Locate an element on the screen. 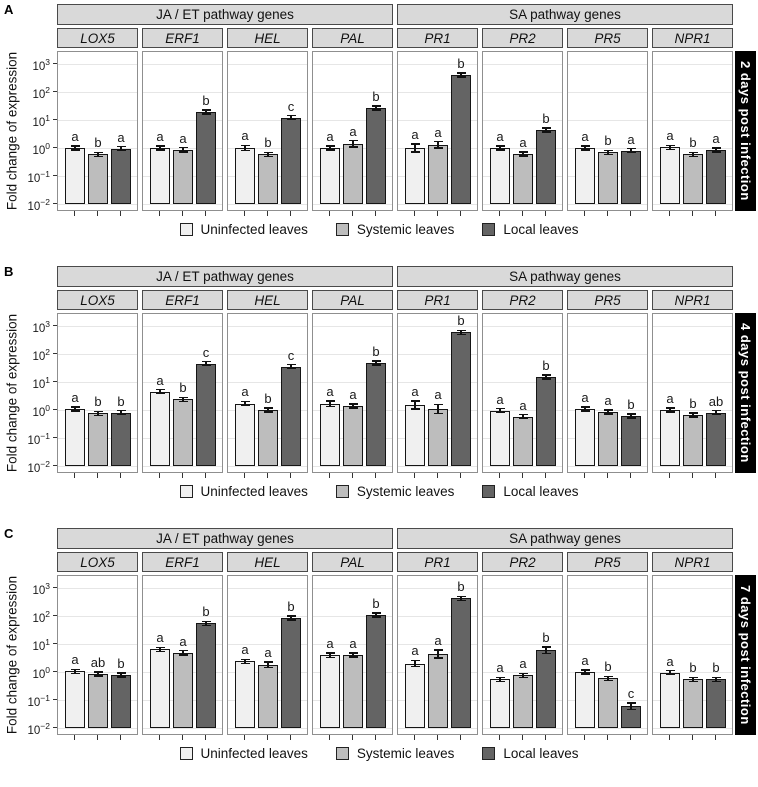 The height and width of the screenshot is (787, 758). y-tick-label: 10³ is located at coordinates (41, 327).